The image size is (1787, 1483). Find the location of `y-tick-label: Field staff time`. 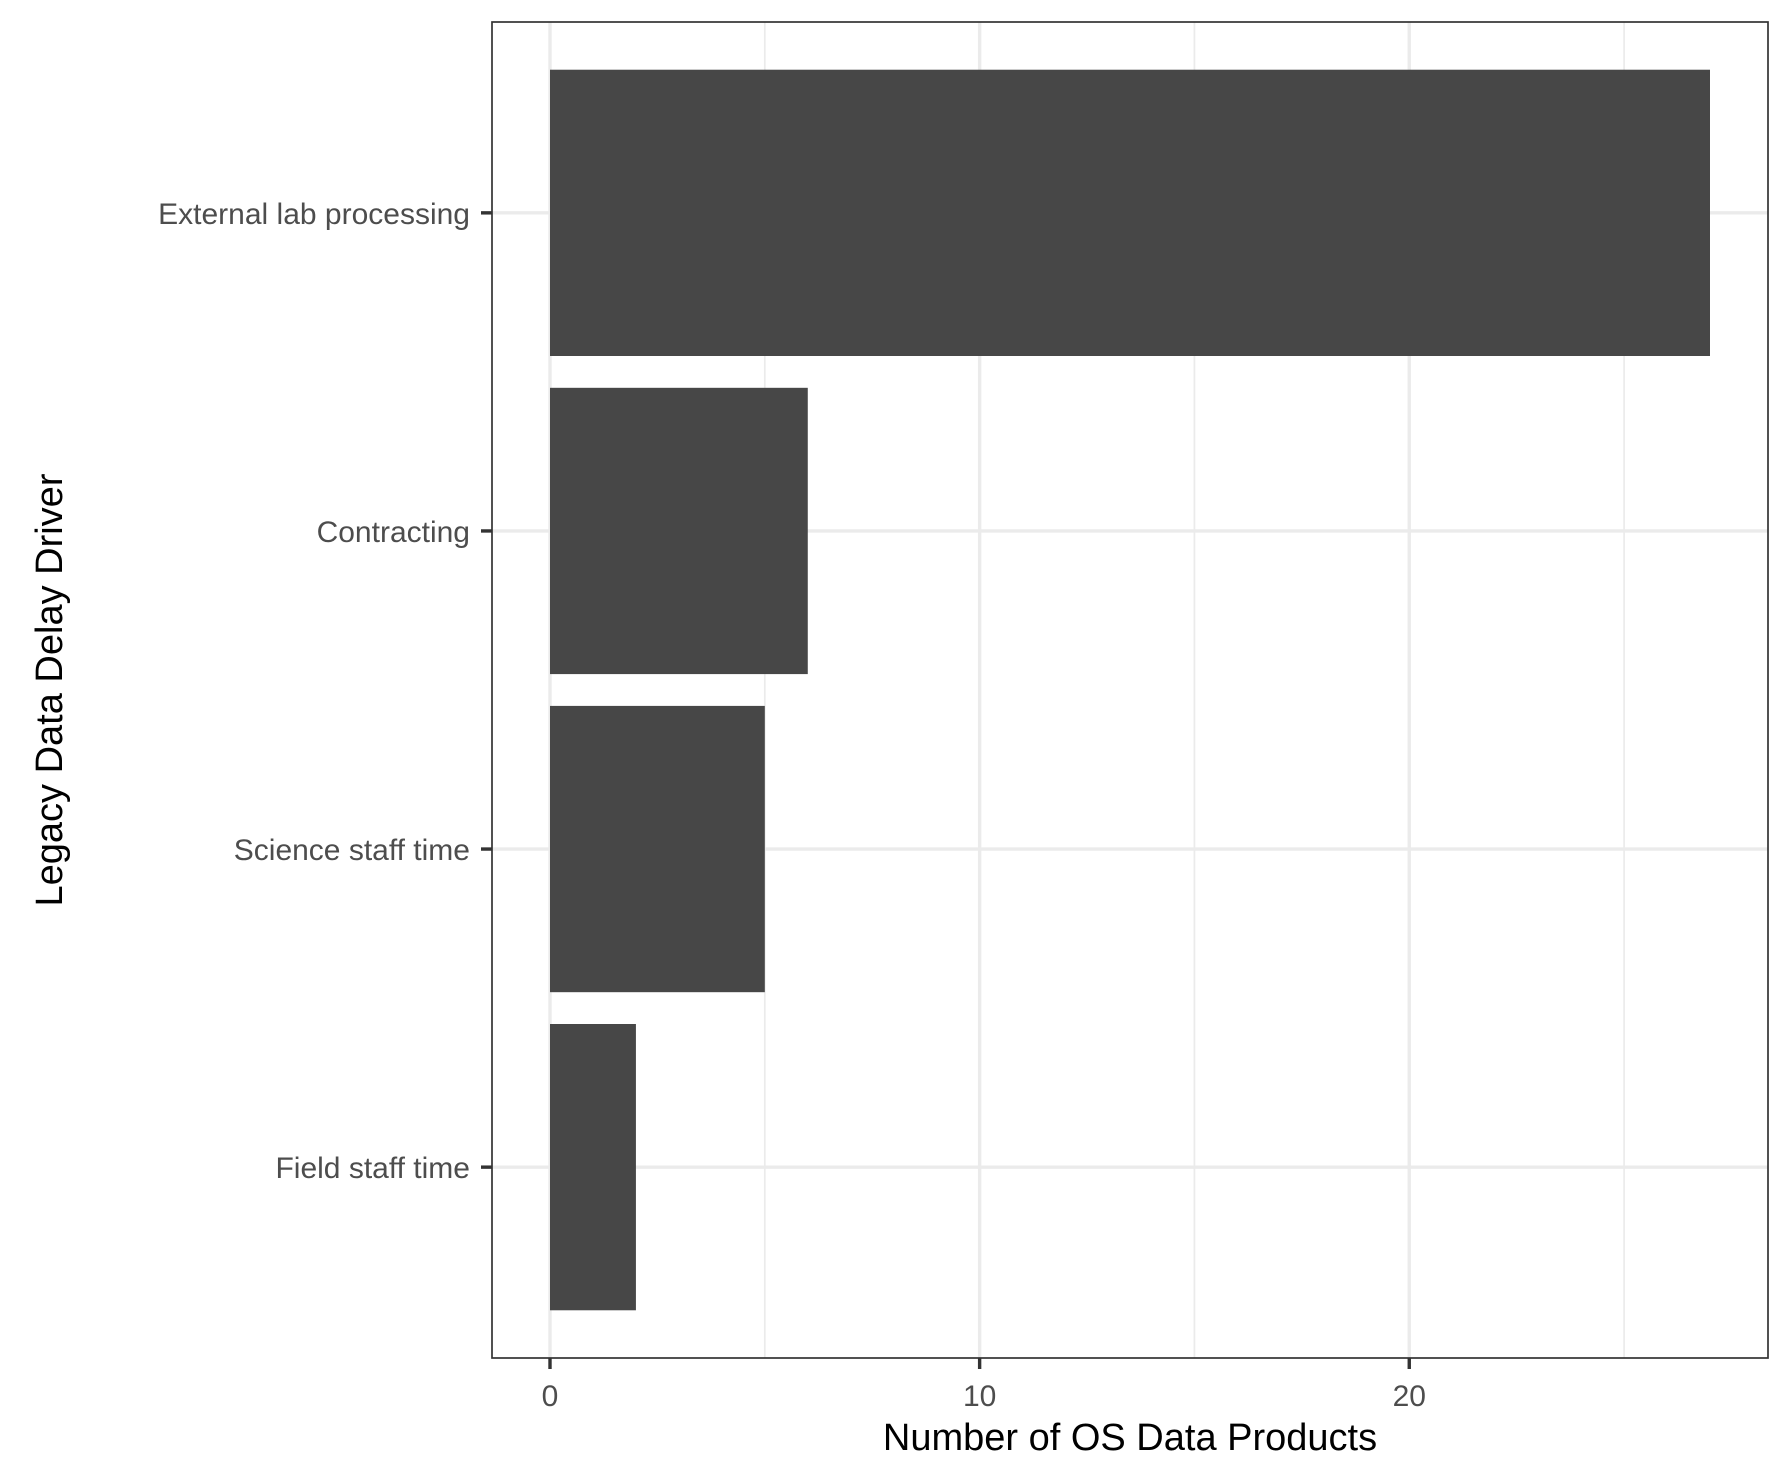

y-tick-label: Field staff time is located at coordinates (372, 1168).